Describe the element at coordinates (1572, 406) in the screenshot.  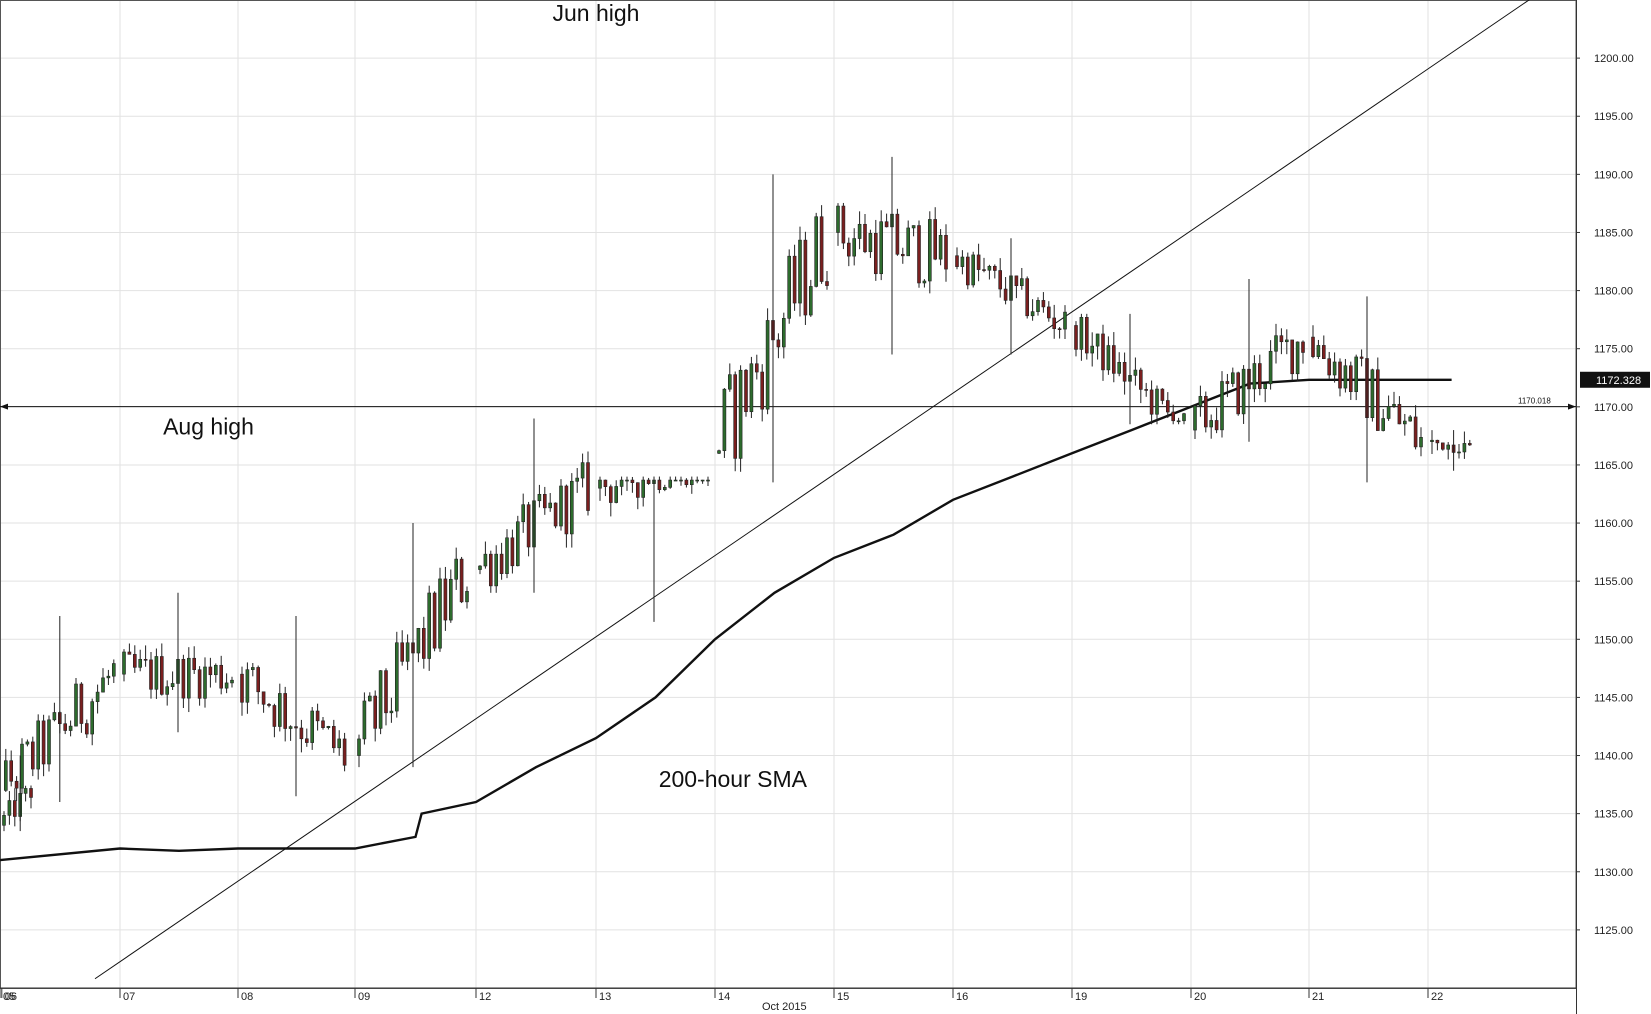
I see `horizontal-level-right-arrow` at that location.